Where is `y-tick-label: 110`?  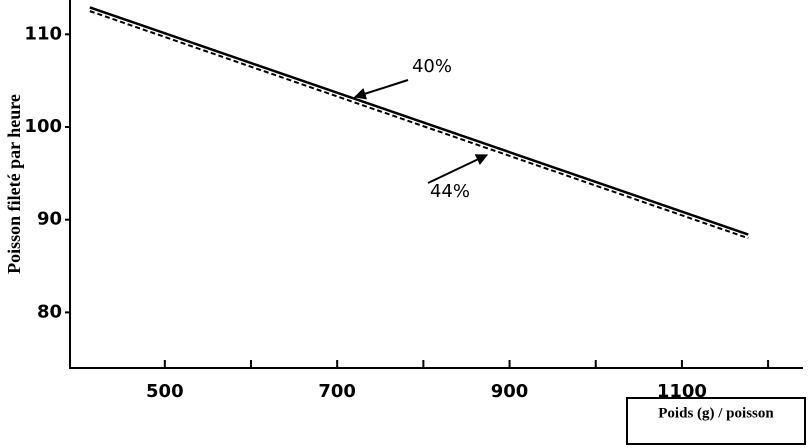
y-tick-label: 110 is located at coordinates (43, 33).